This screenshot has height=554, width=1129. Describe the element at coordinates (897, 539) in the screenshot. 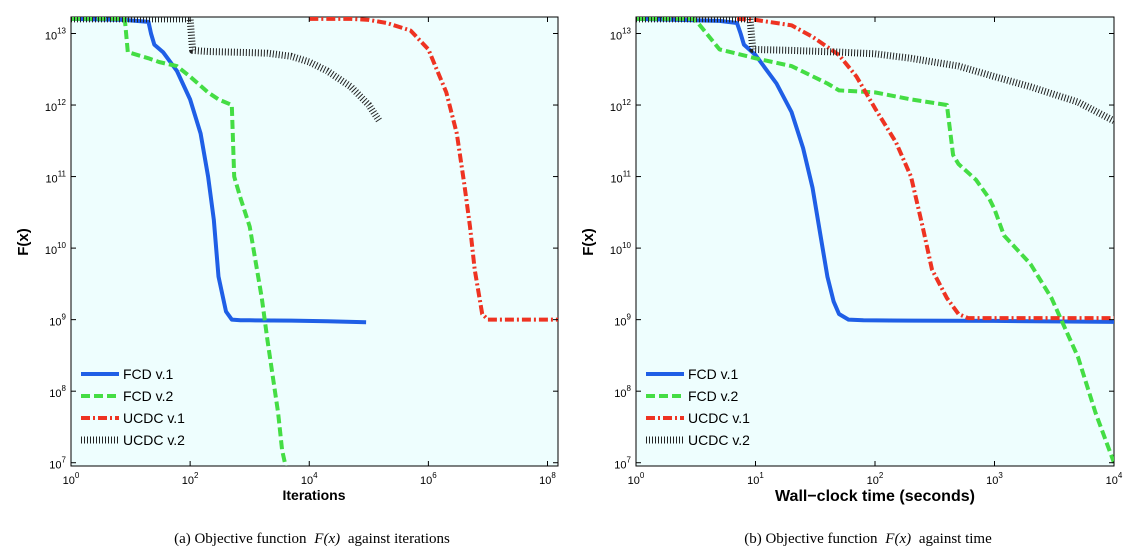

I see `caption-b-math: F(x)` at that location.